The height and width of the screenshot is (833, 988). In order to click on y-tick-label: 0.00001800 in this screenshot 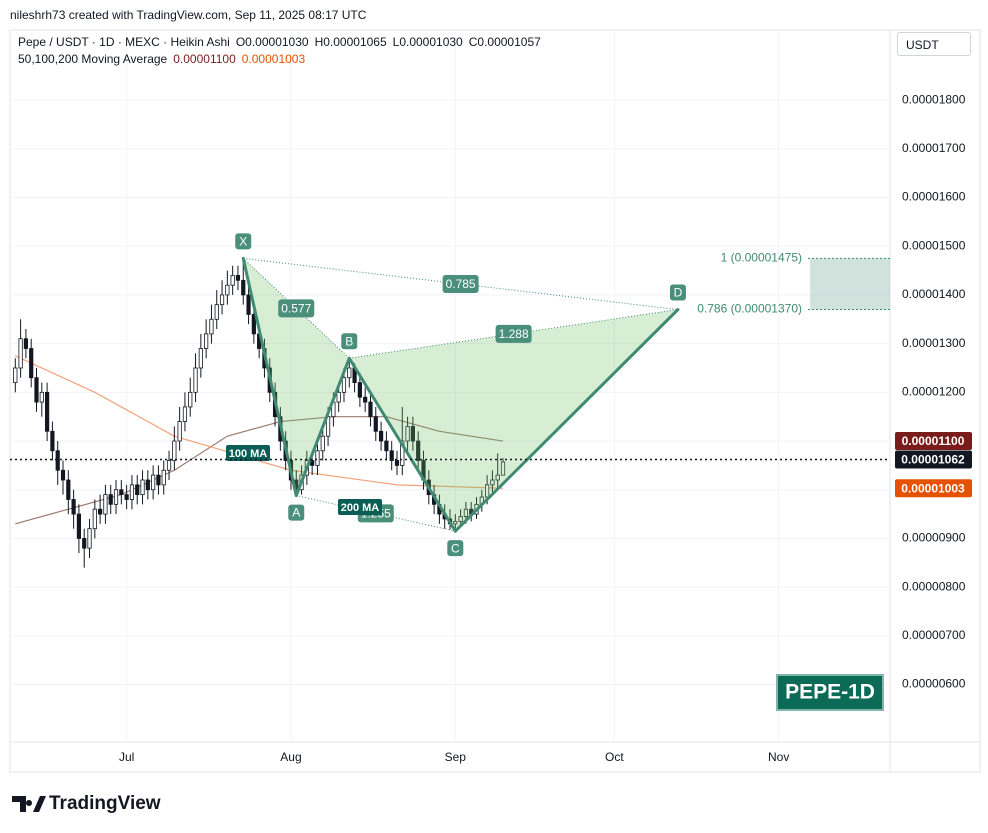, I will do `click(934, 99)`.